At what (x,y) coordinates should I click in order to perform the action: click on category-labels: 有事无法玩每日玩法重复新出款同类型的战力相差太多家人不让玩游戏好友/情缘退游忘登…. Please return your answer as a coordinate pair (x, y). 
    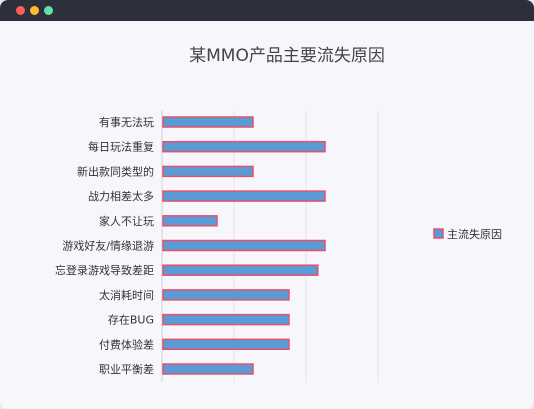
    Looking at the image, I should click on (104, 245).